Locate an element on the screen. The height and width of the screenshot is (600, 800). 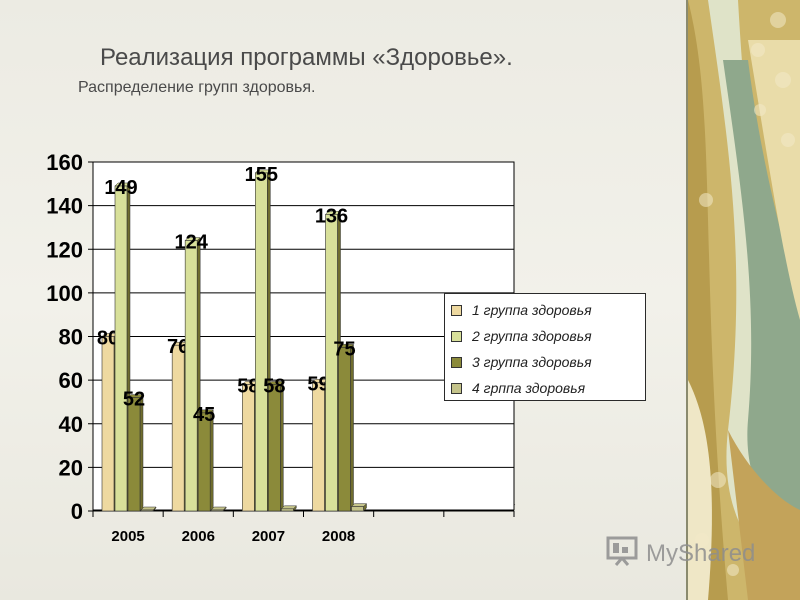
y-tick-label: 0 is located at coordinates (77, 511).